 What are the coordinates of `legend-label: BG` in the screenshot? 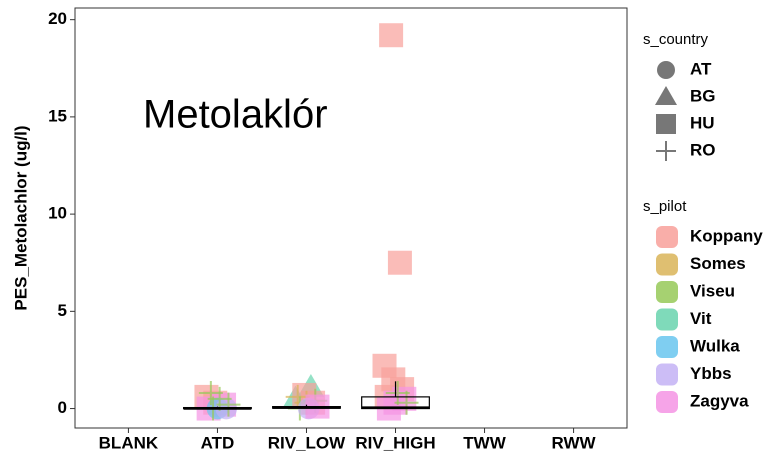 It's located at (703, 95).